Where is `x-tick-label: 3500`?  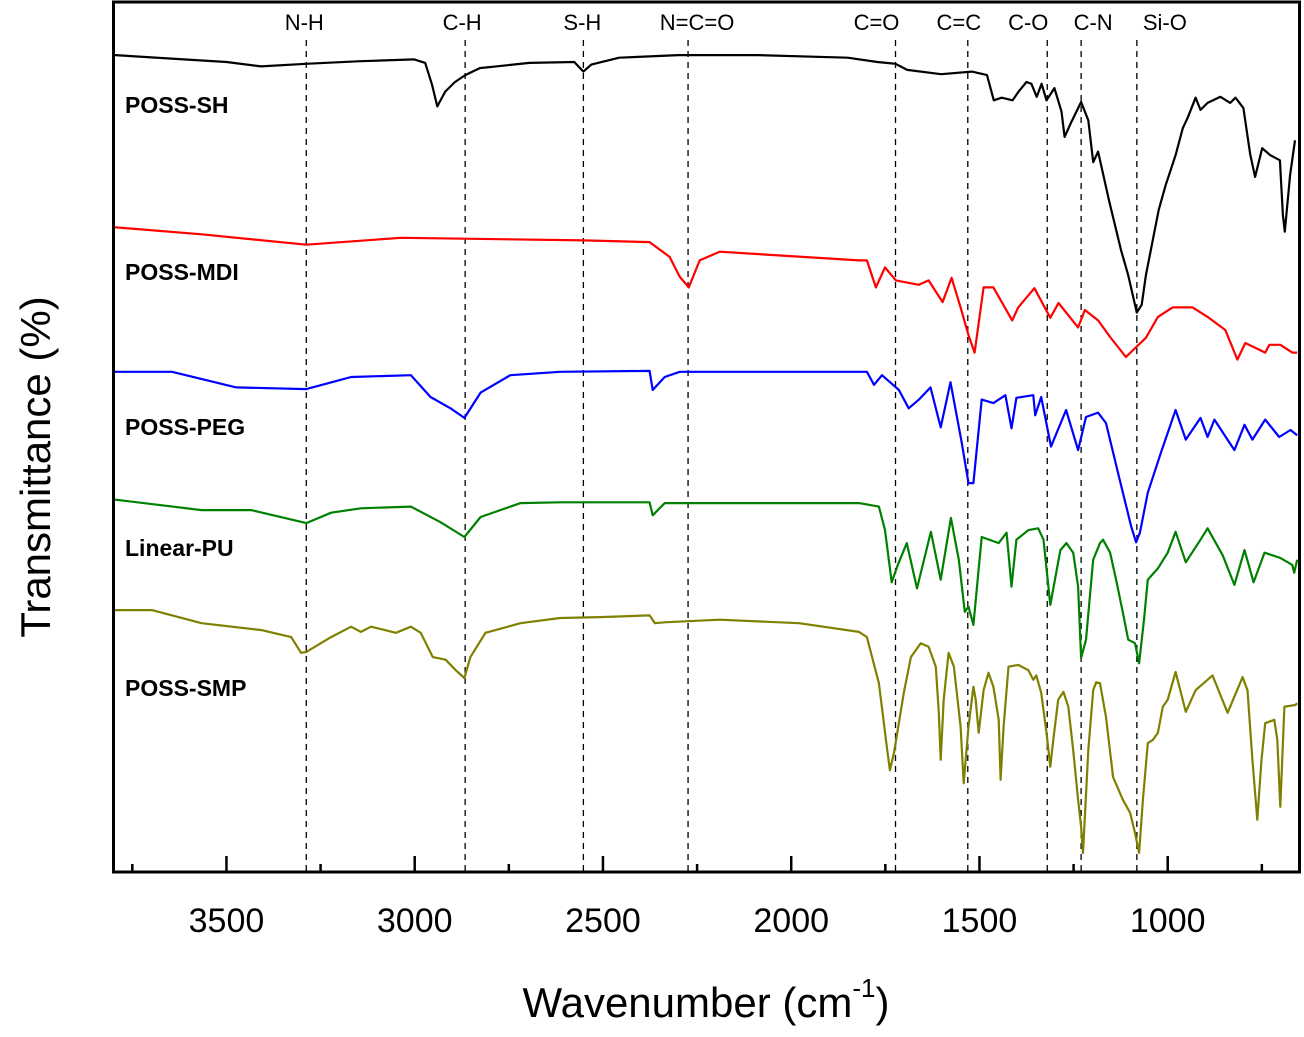 x-tick-label: 3500 is located at coordinates (227, 921).